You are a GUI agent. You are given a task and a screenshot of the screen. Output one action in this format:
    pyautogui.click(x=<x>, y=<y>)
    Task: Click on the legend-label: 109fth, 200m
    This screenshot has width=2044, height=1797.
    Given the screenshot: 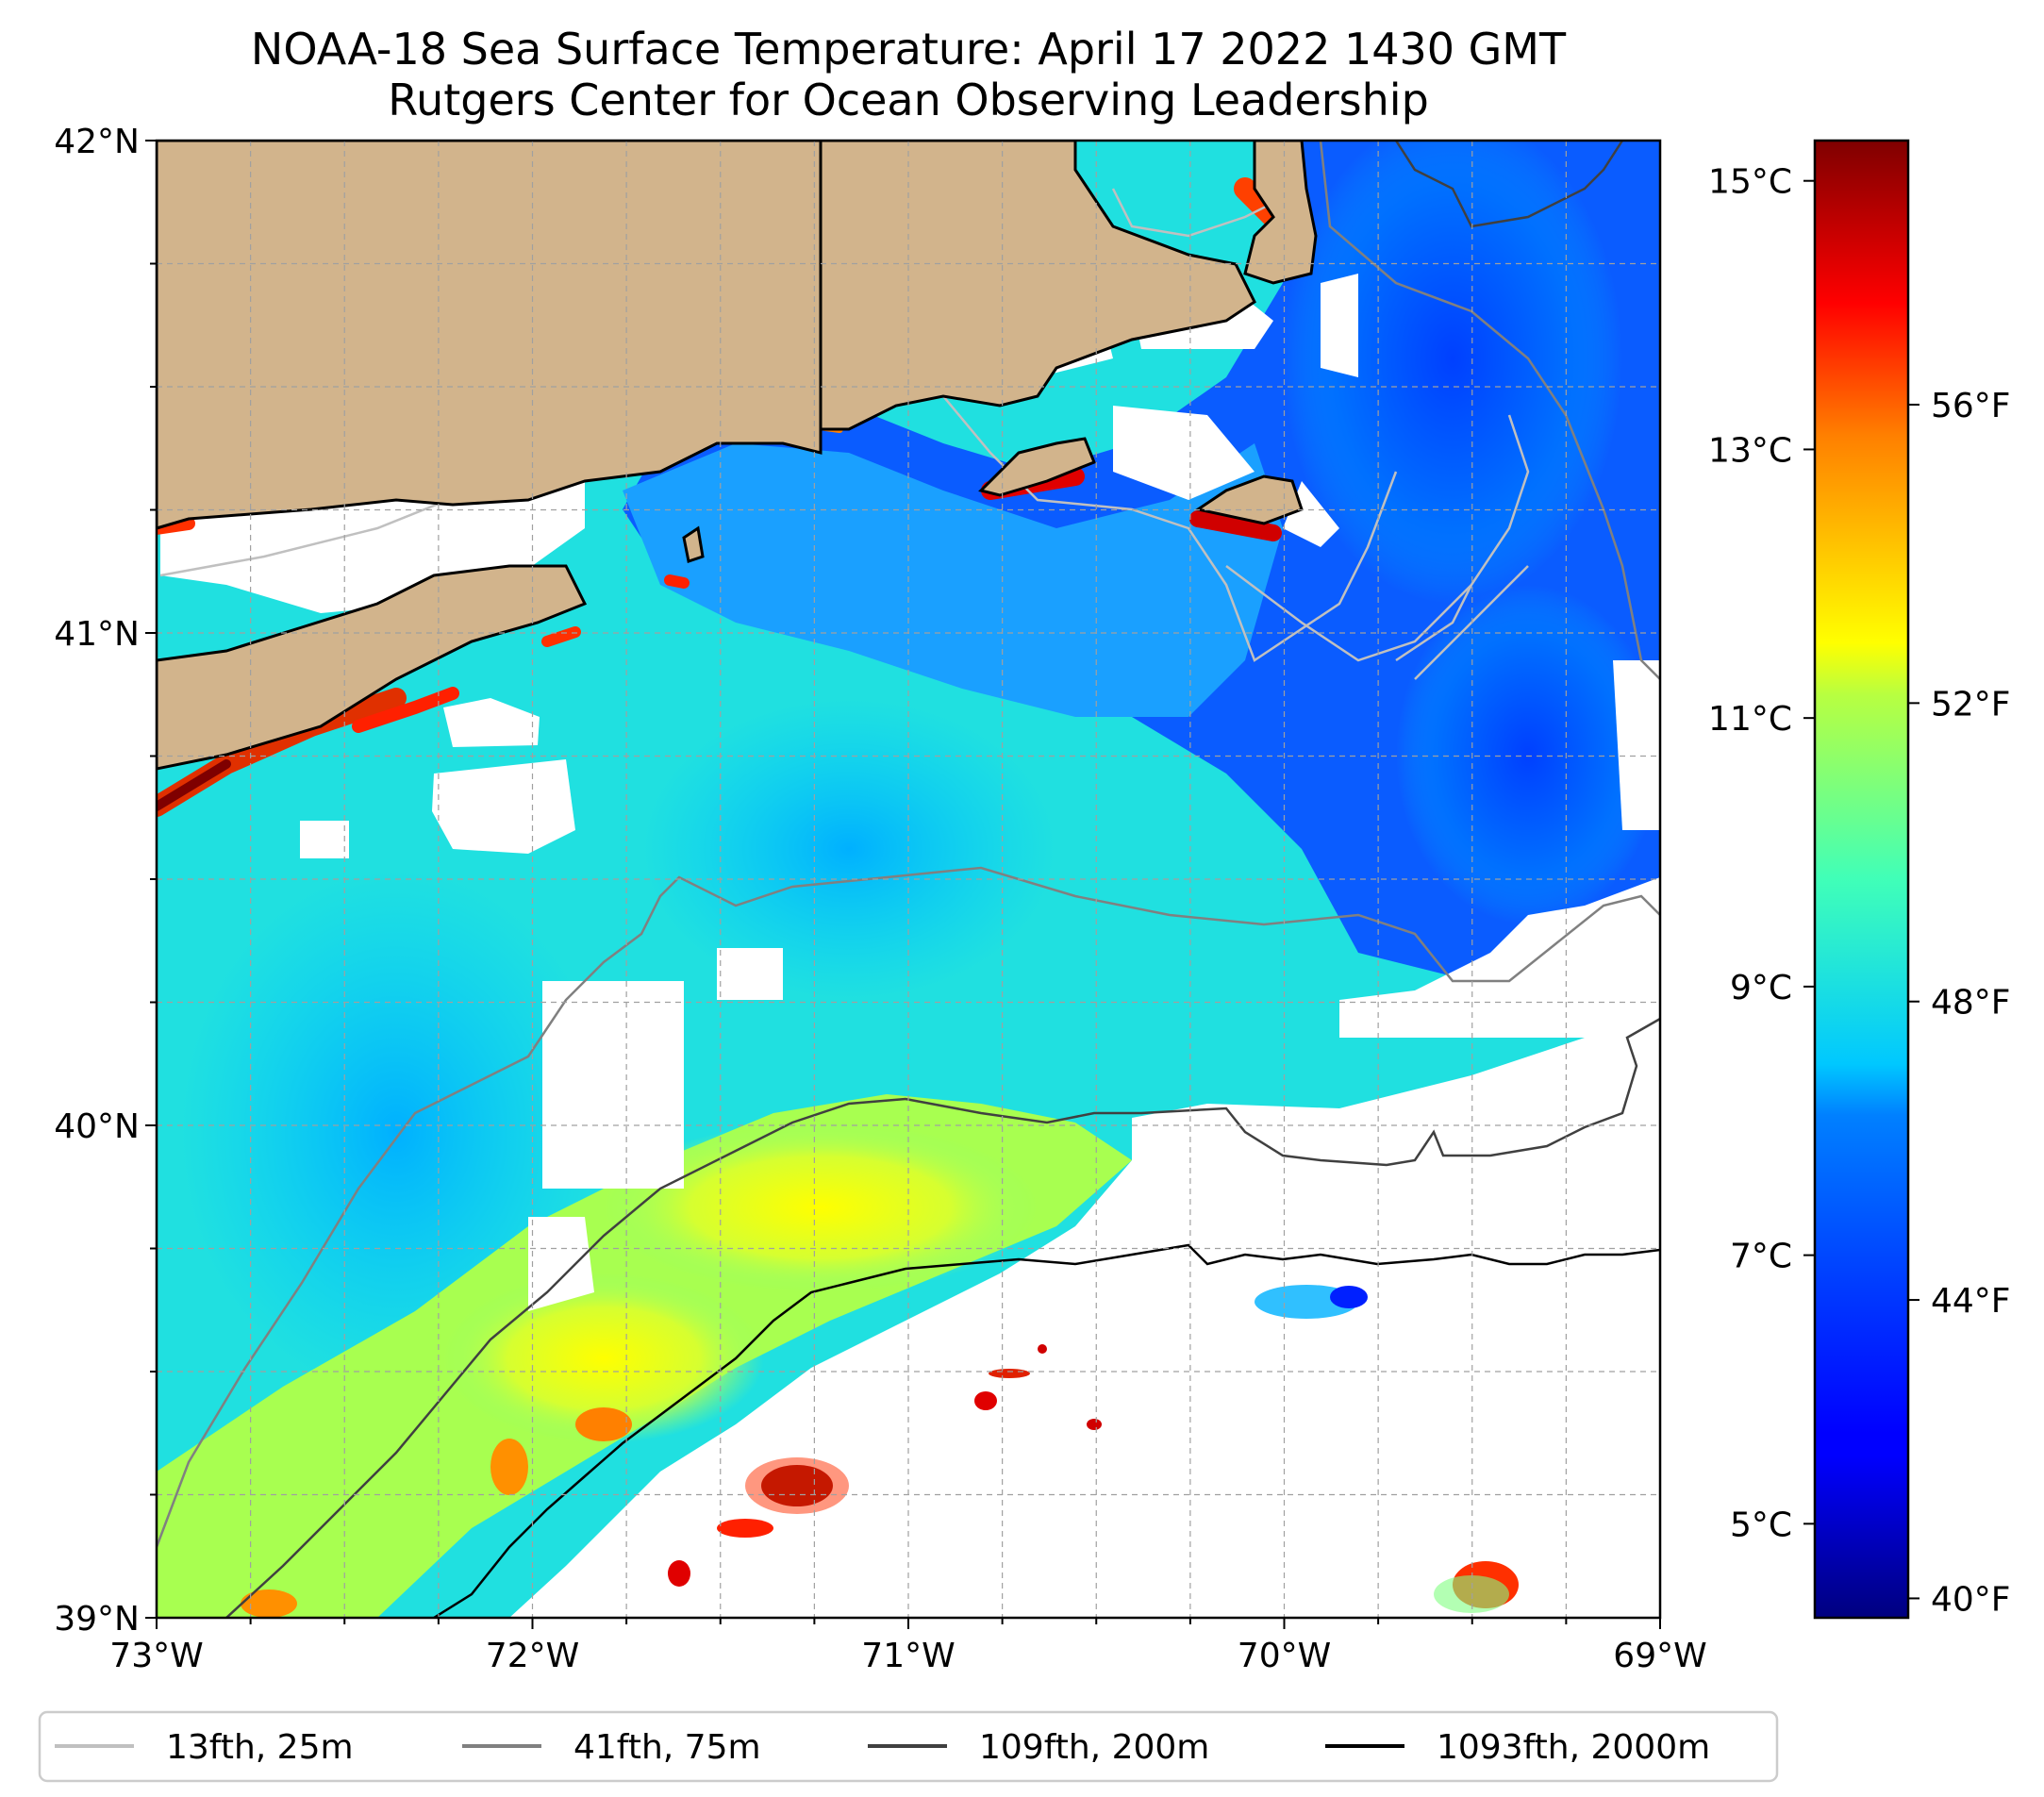 What is the action you would take?
    pyautogui.click(x=1094, y=1747)
    